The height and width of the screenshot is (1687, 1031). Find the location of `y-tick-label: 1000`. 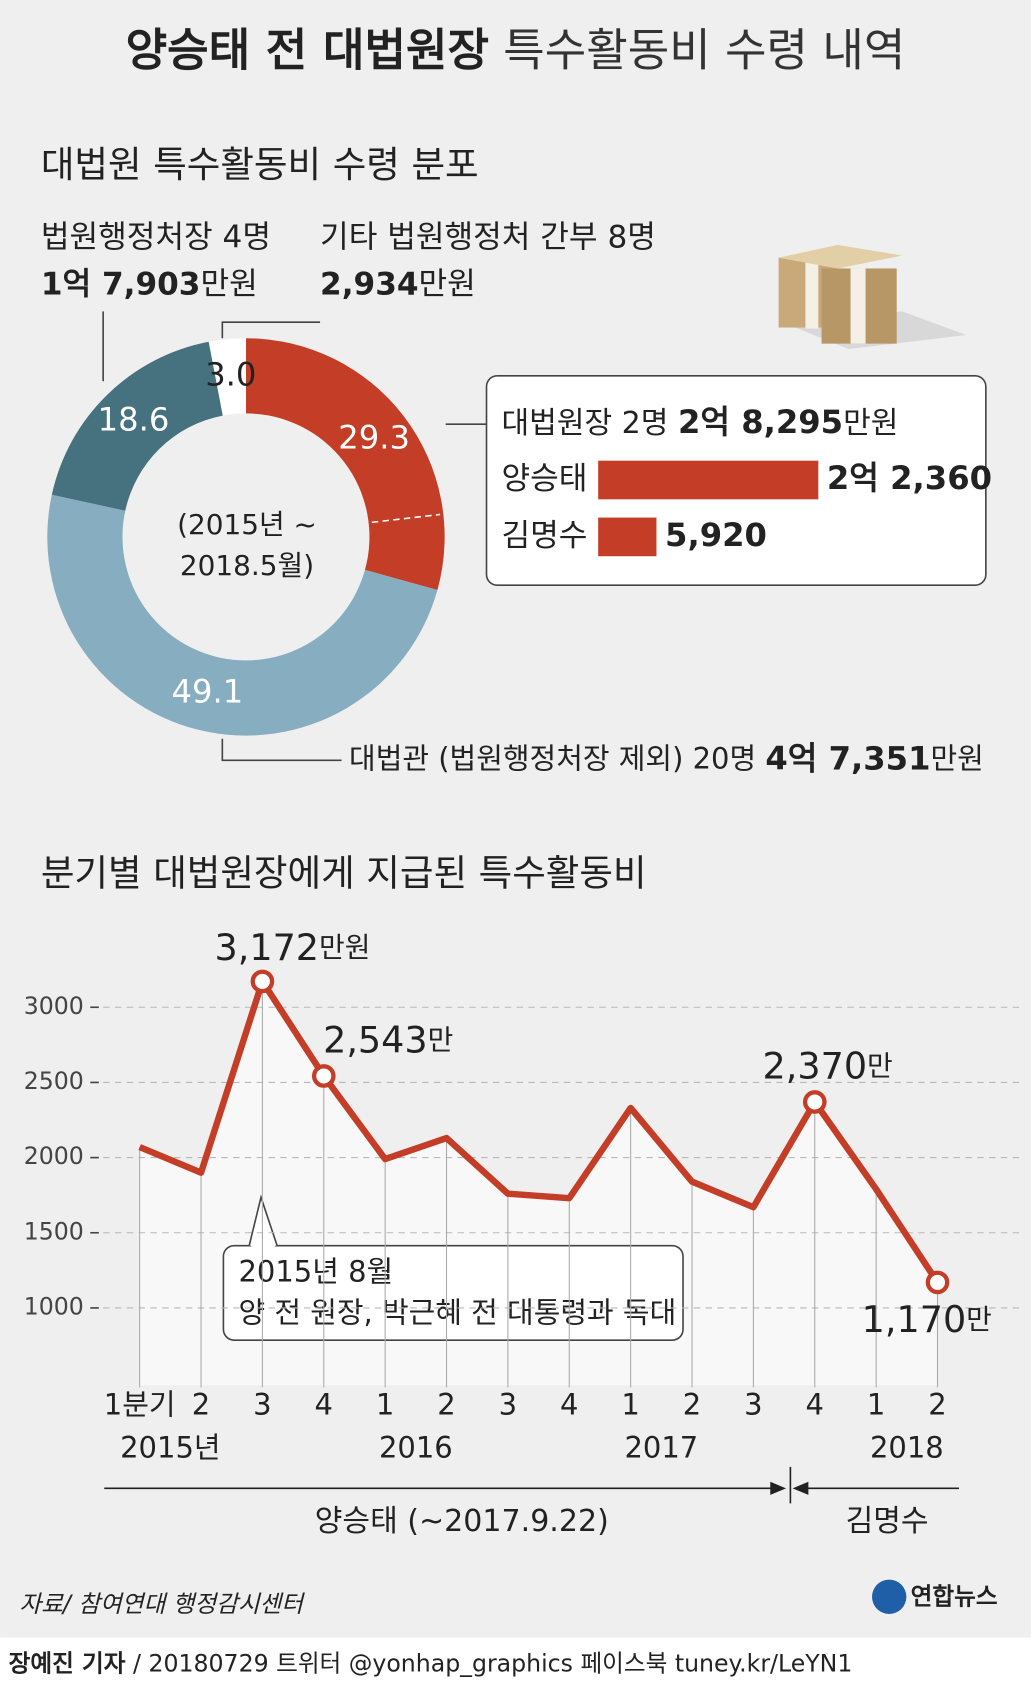

y-tick-label: 1000 is located at coordinates (54, 1306).